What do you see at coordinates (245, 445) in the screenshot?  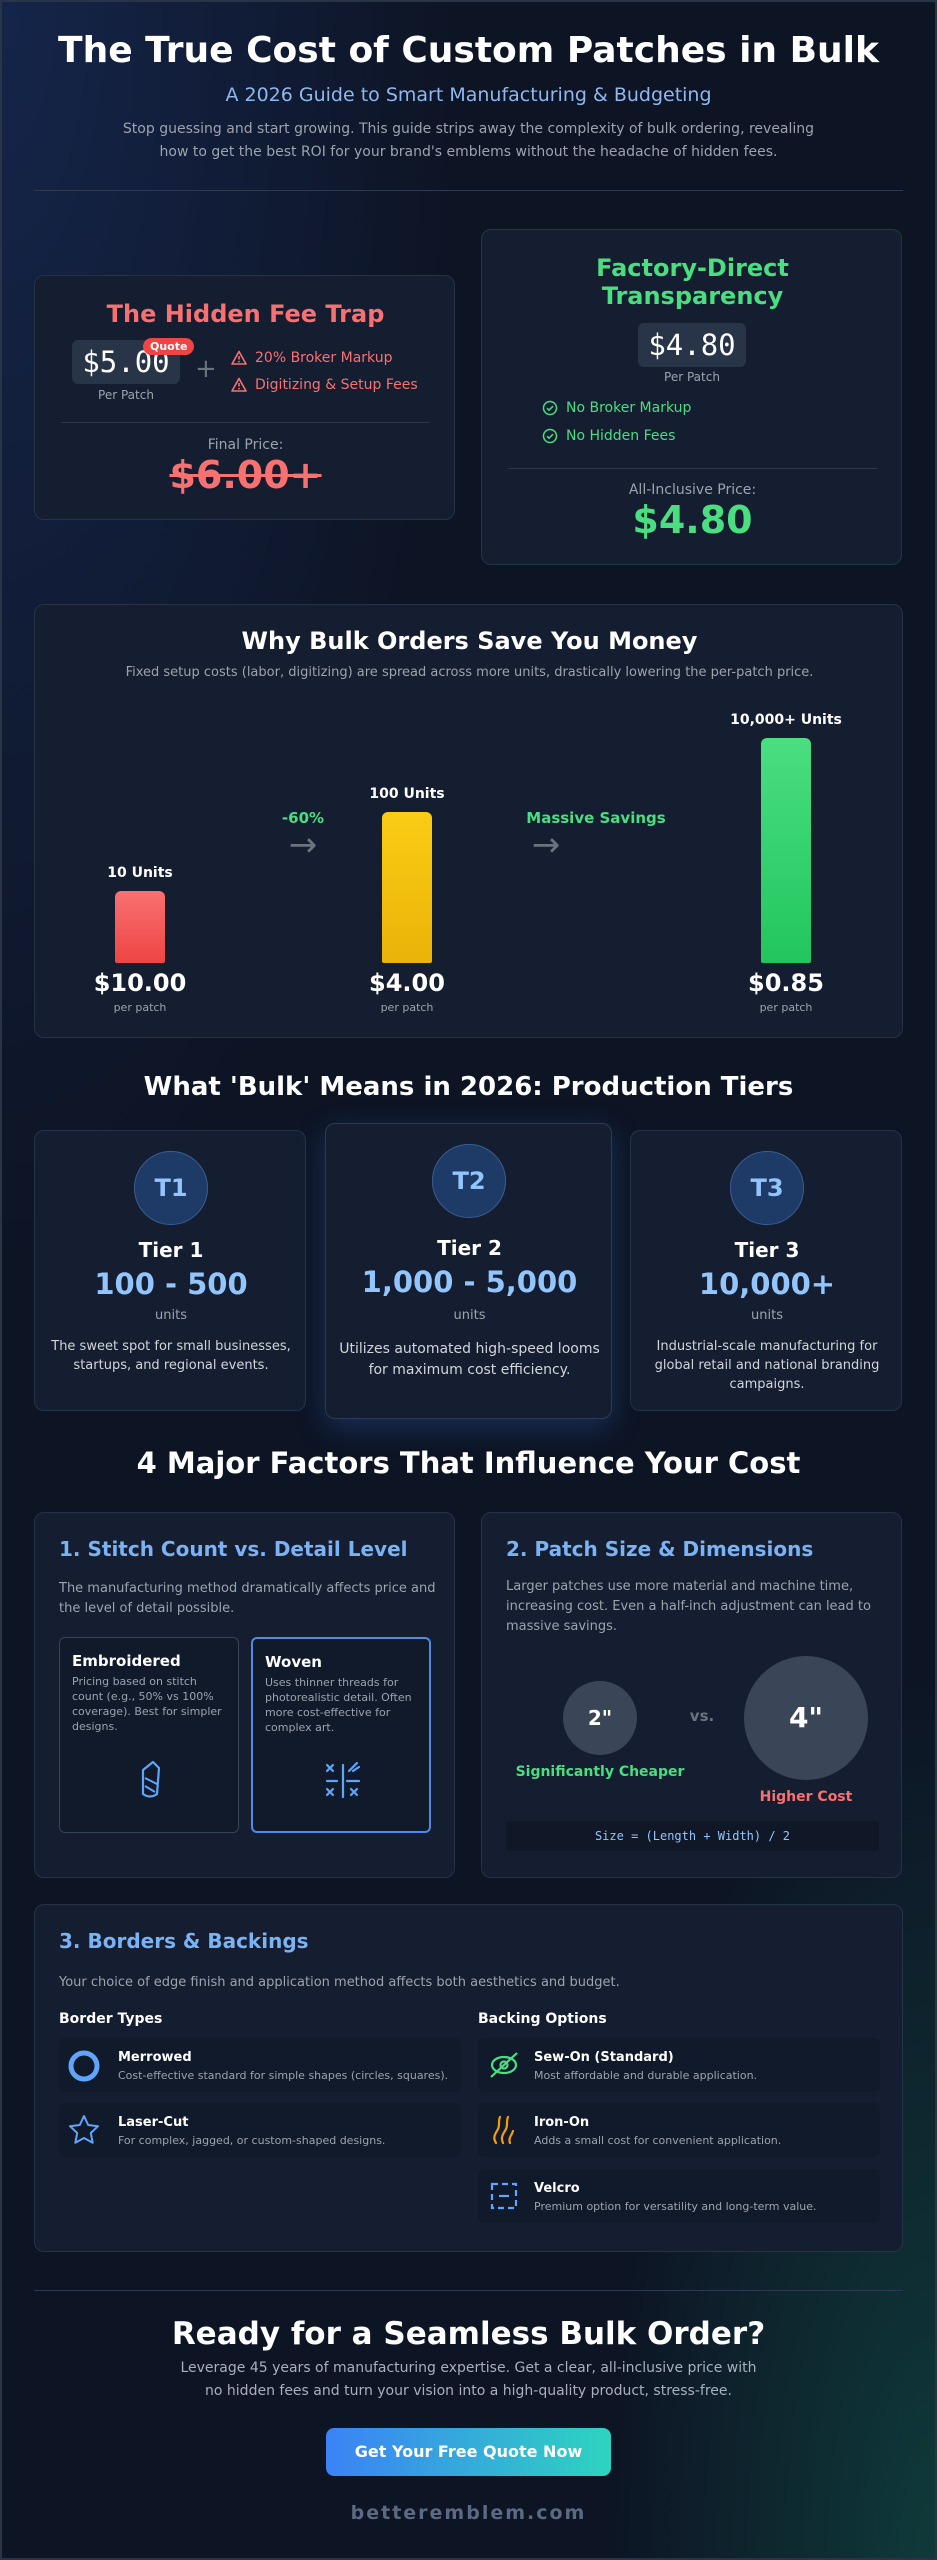 I see `final-price-label: Final Price:` at bounding box center [245, 445].